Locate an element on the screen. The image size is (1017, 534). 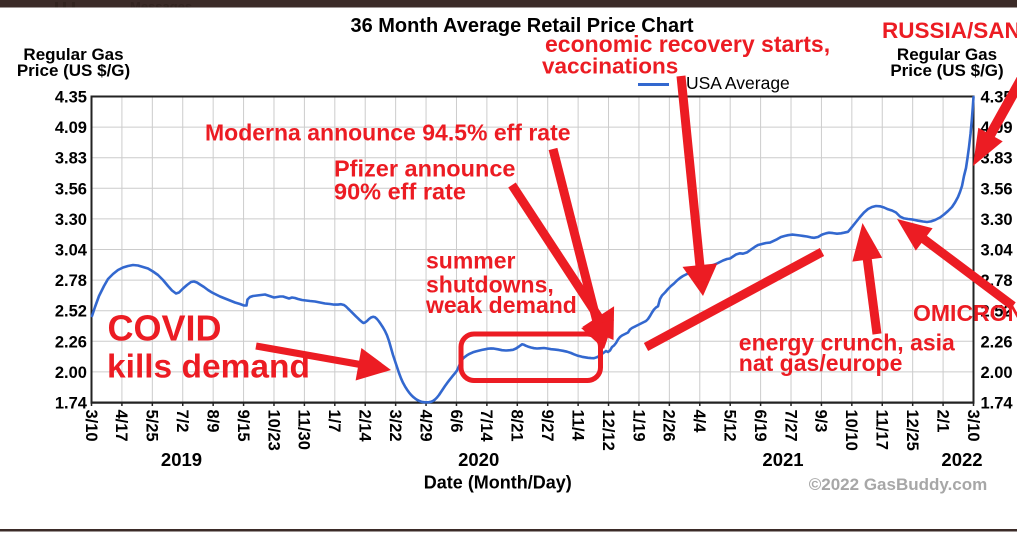
svg-text: 5/25 is located at coordinates (152, 426).